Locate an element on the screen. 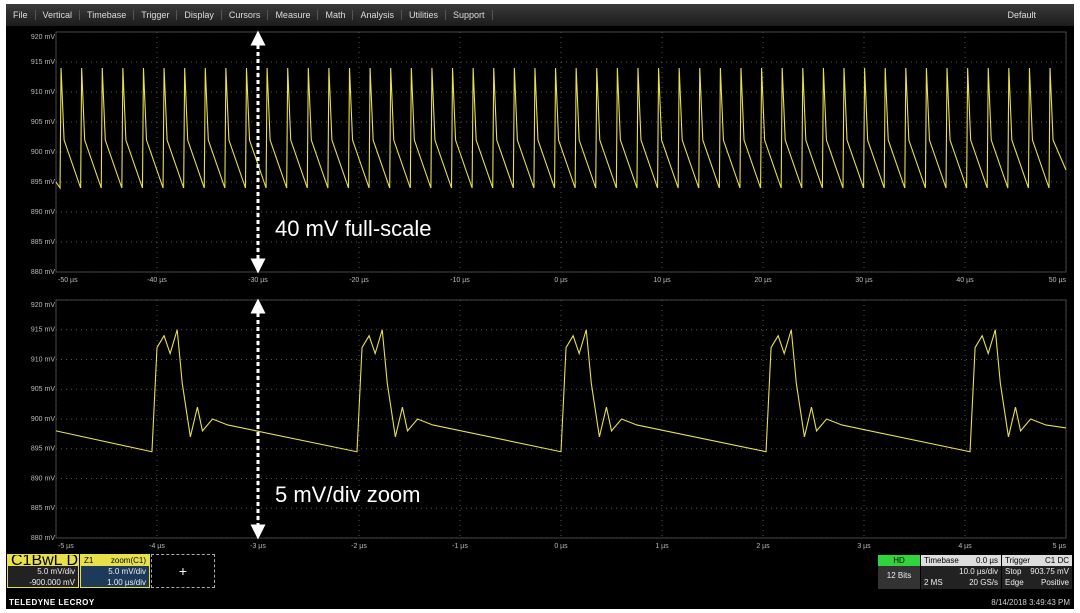  menu-item: File is located at coordinates (21, 15).